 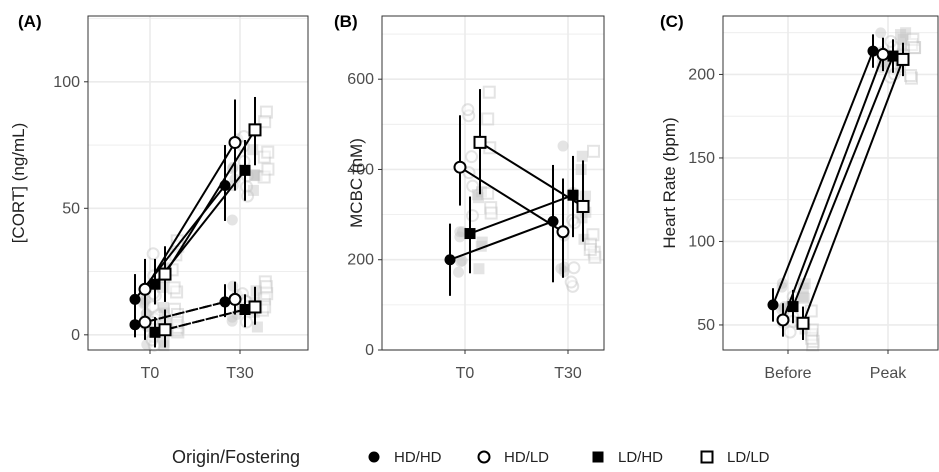 I want to click on y-tick-label: 100, so click(x=701, y=241).